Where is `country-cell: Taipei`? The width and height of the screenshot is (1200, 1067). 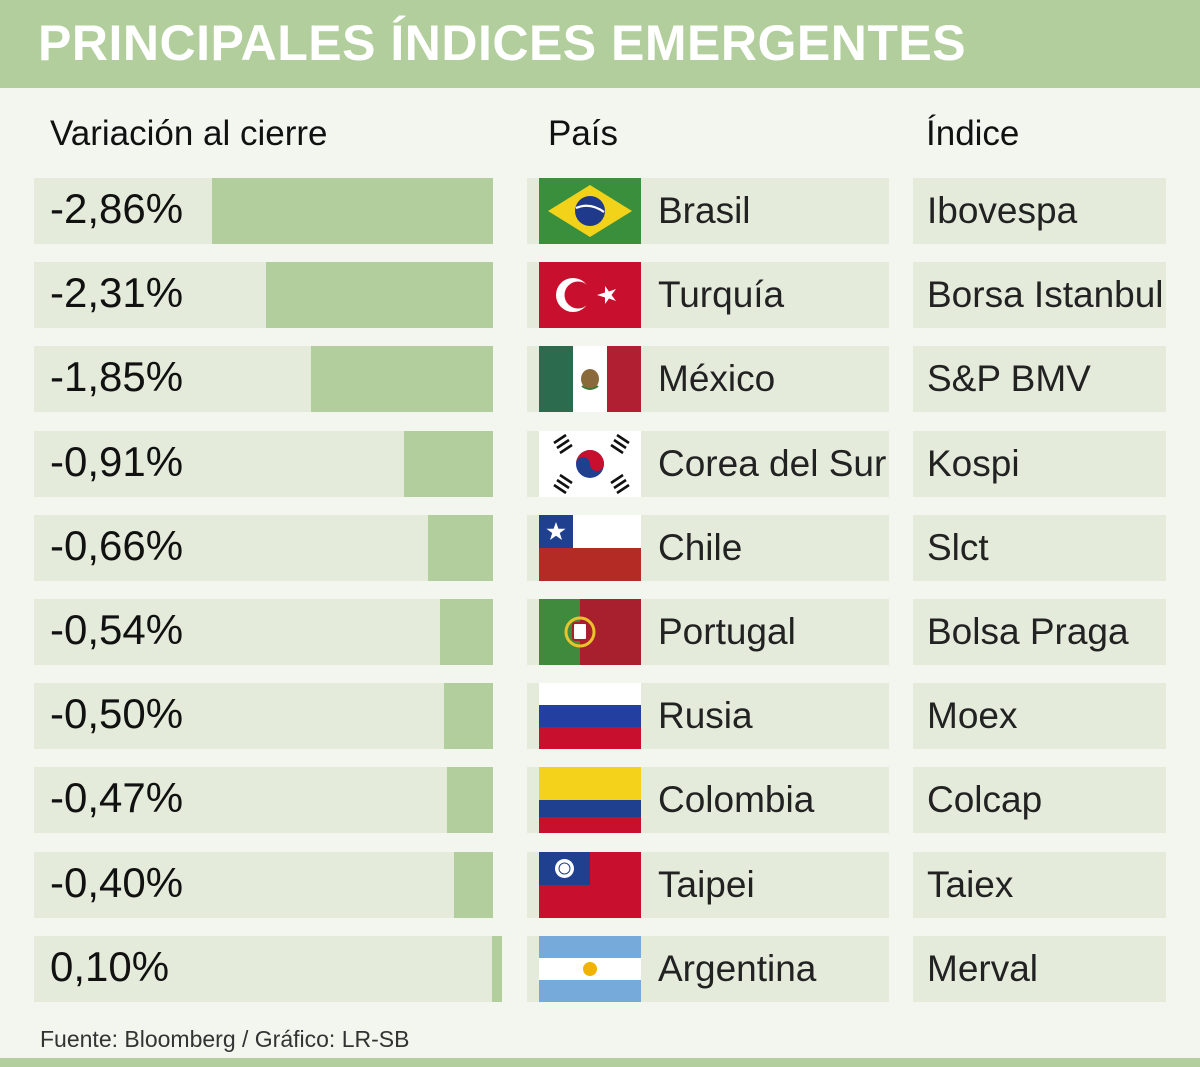 country-cell: Taipei is located at coordinates (708, 885).